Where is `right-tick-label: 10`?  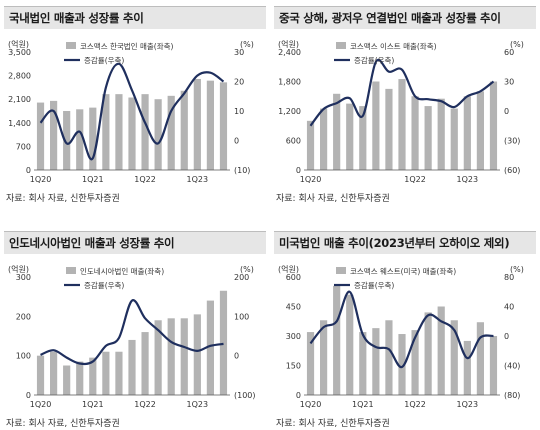 right-tick-label: 10 is located at coordinates (239, 111).